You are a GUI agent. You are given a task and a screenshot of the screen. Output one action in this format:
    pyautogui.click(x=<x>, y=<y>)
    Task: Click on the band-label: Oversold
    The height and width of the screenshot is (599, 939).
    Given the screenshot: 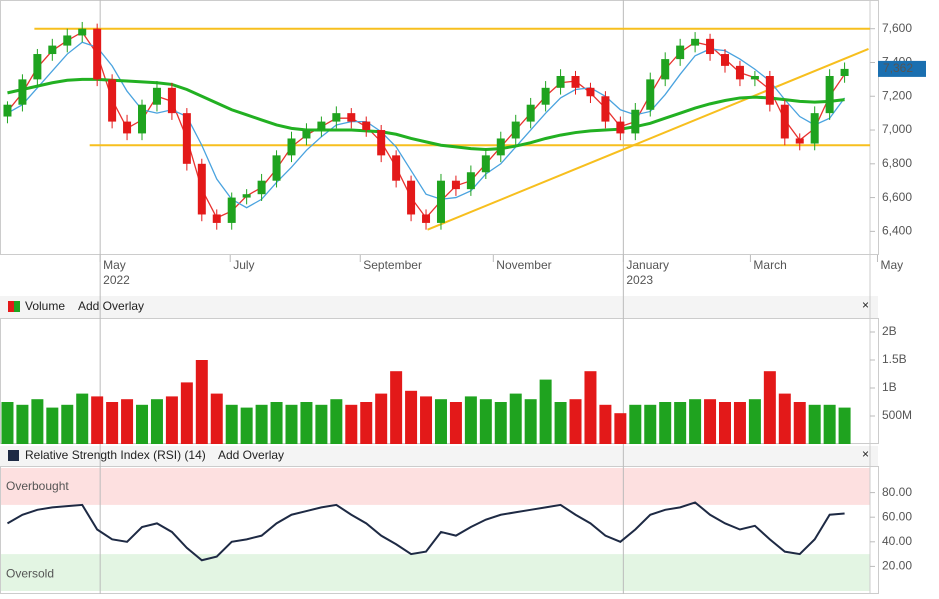 What is the action you would take?
    pyautogui.click(x=30, y=573)
    